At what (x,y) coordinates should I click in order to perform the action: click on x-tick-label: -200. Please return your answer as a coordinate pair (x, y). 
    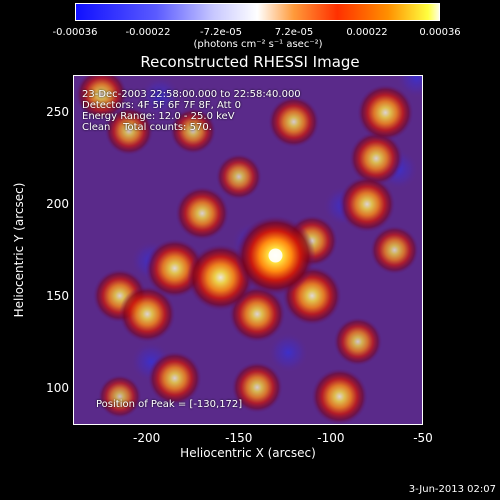
    Looking at the image, I should click on (147, 438).